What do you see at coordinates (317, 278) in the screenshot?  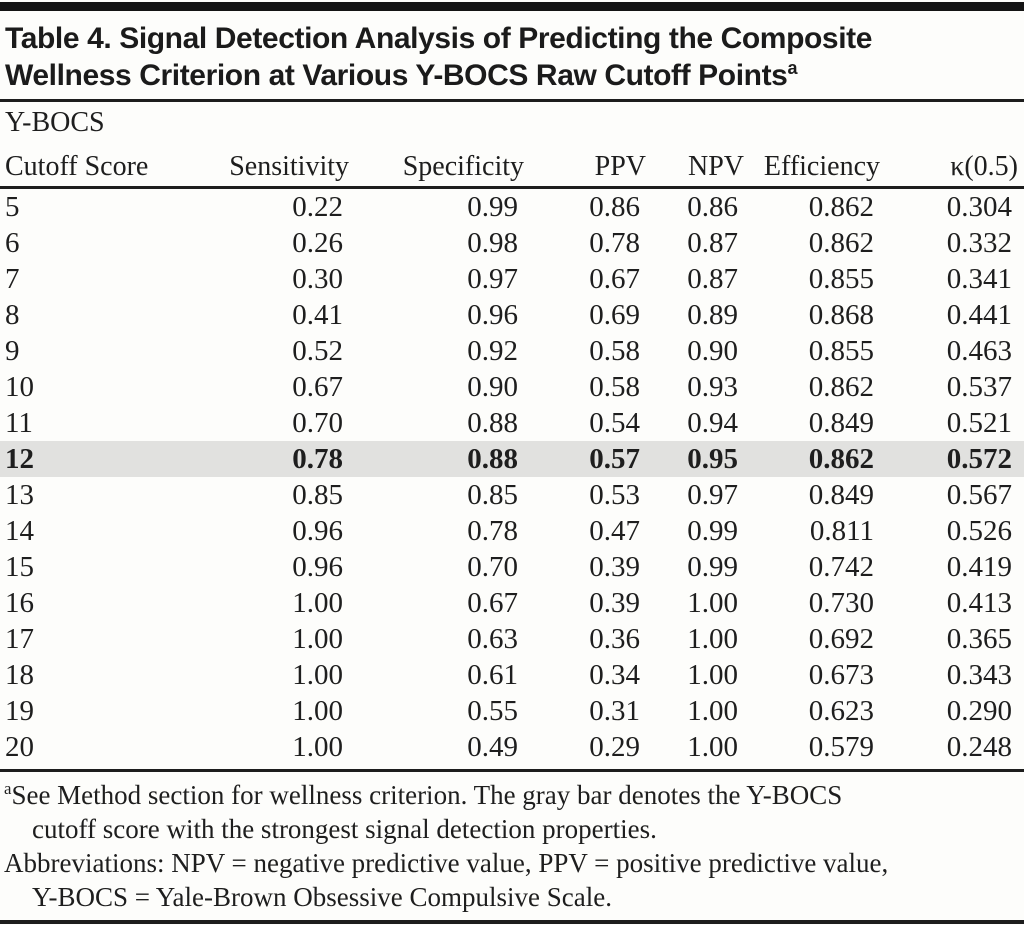 I see `value-cell: 0.30` at bounding box center [317, 278].